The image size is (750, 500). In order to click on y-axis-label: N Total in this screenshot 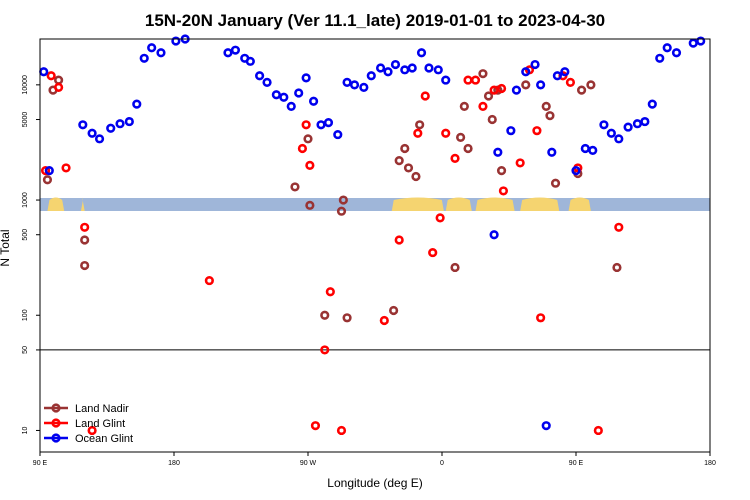, I will do `click(6, 247)`.